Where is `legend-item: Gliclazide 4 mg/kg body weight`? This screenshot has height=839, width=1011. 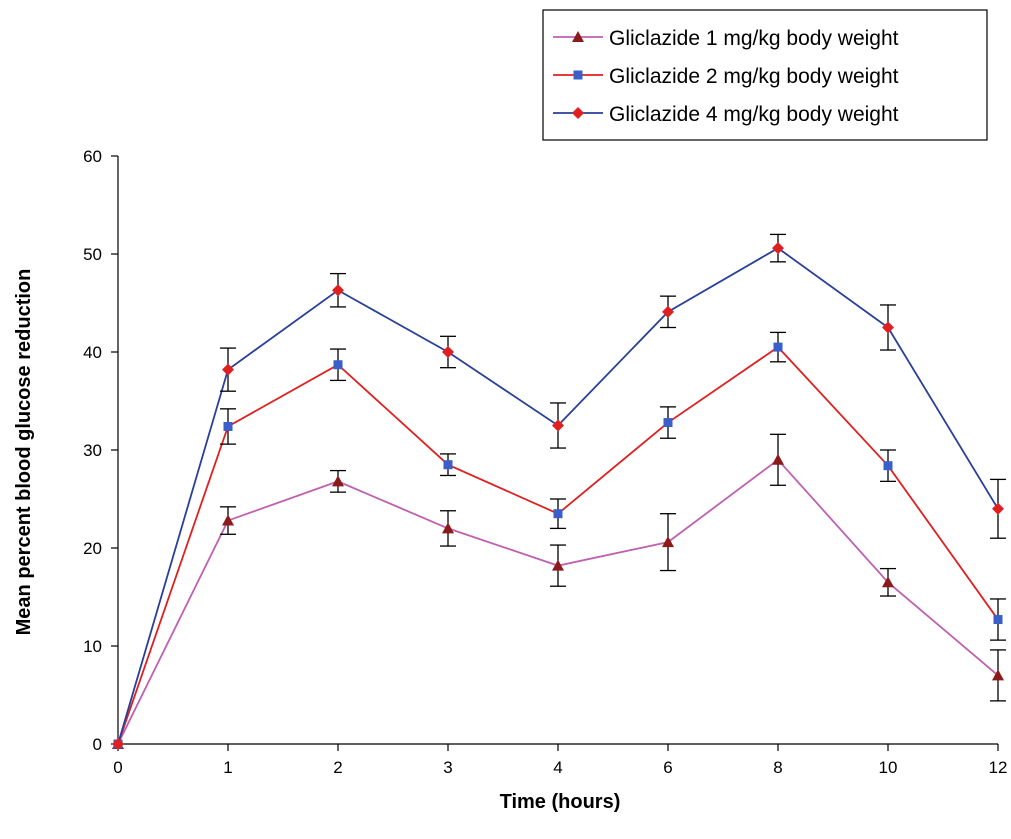
legend-item: Gliclazide 4 mg/kg body weight is located at coordinates (726, 114).